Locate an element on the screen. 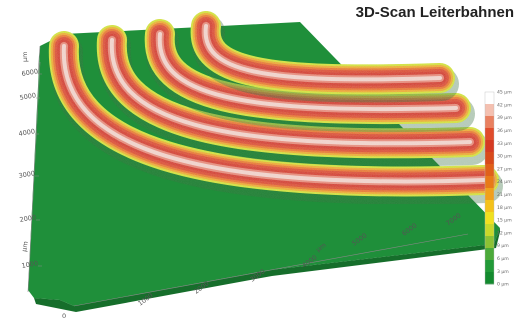 The height and width of the screenshot is (324, 520). colorbar-label: 42 µm is located at coordinates (504, 105).